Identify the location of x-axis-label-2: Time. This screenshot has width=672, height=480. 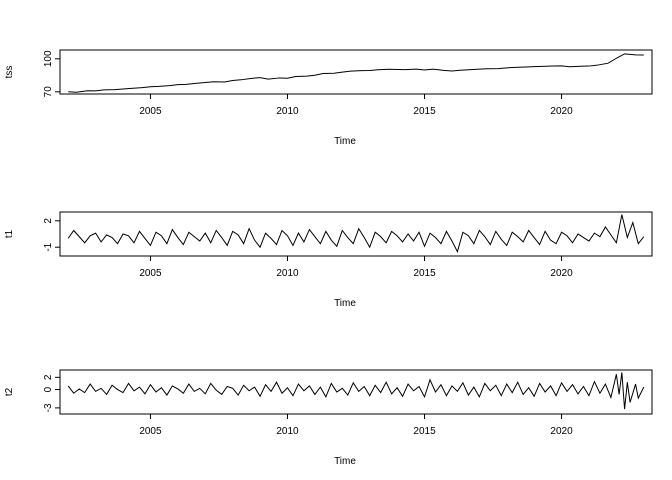
(345, 303).